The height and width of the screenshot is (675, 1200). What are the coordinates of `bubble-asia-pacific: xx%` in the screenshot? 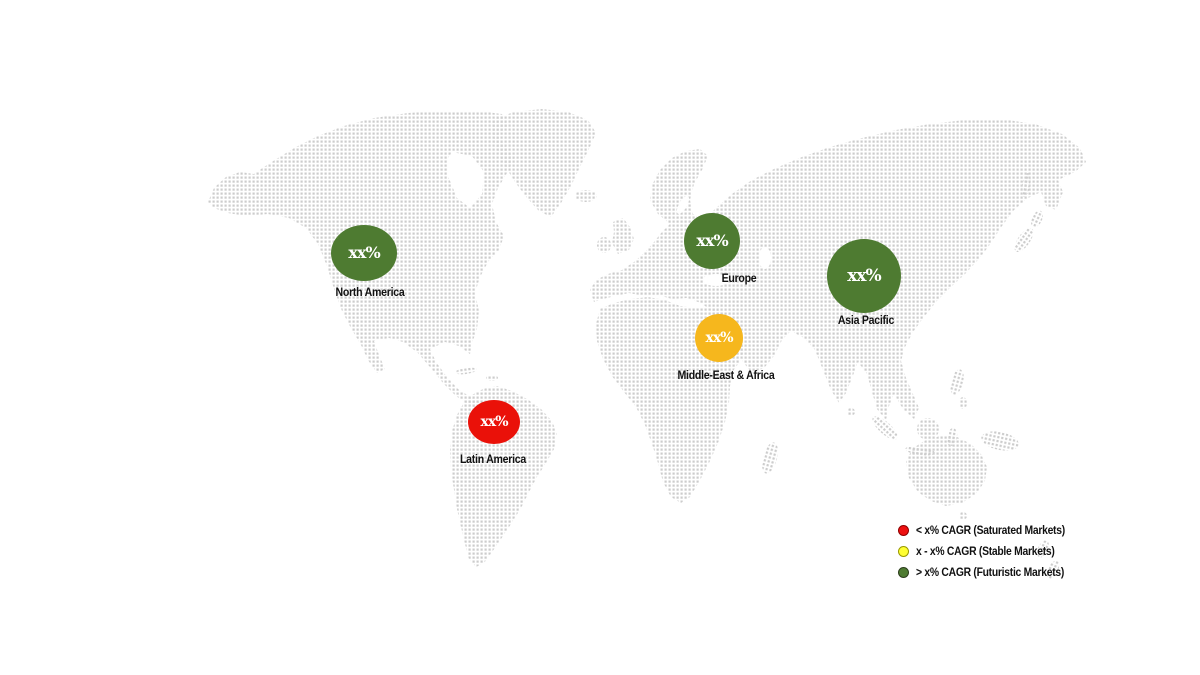 It's located at (864, 276).